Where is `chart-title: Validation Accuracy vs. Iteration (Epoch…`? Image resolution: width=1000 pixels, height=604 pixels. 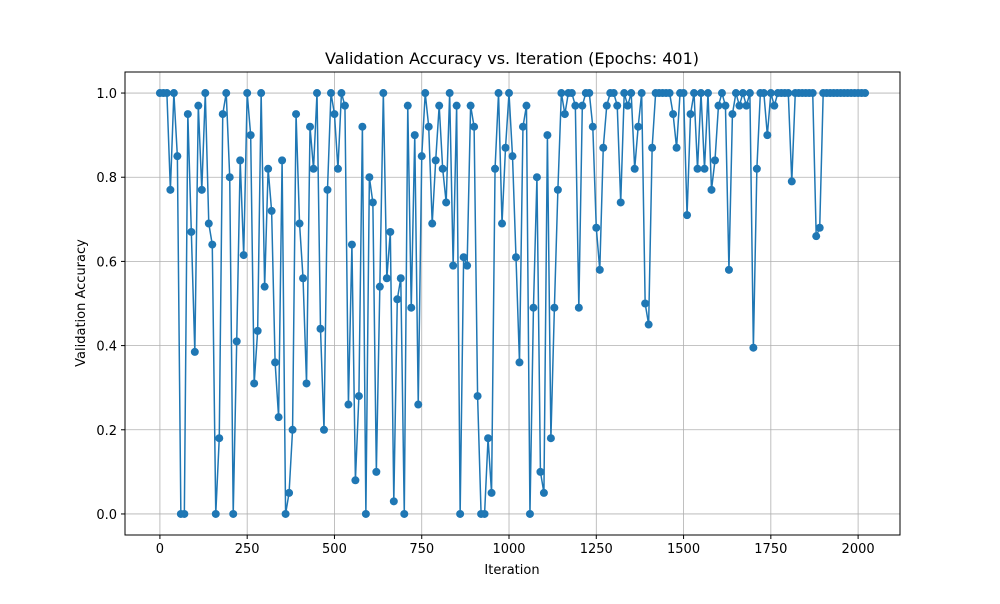
chart-title: Validation Accuracy vs. Iteration (Epoch… is located at coordinates (512, 58).